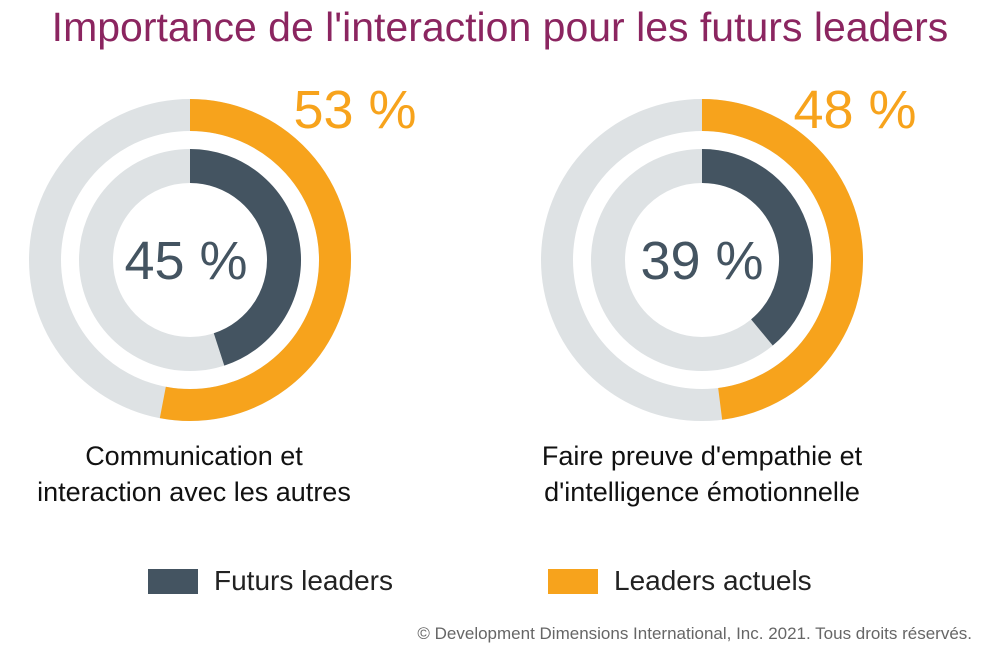 This screenshot has height=660, width=1000. What do you see at coordinates (702, 492) in the screenshot?
I see `category-label-2-line2: d'intelligence émotionnelle` at bounding box center [702, 492].